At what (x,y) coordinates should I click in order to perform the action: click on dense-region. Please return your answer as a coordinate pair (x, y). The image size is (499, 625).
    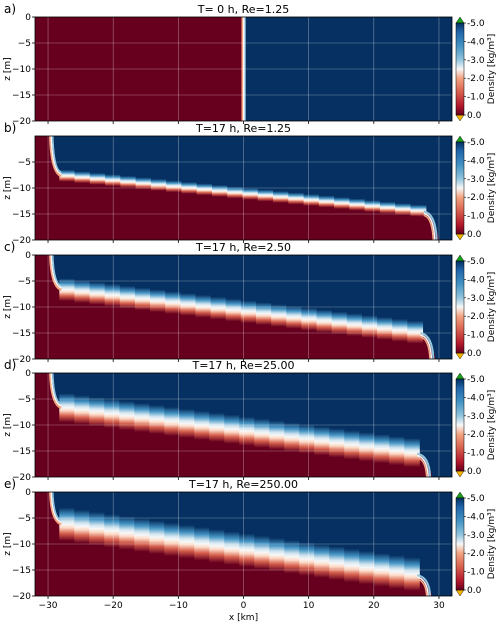
    Looking at the image, I should click on (139, 69).